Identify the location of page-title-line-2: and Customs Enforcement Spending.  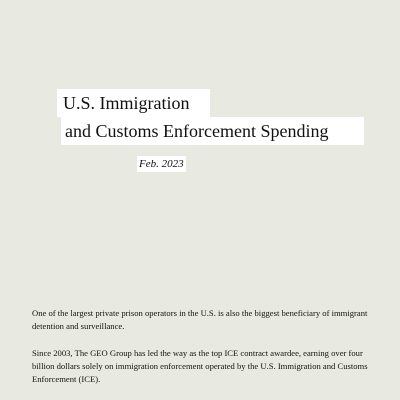
(212, 131).